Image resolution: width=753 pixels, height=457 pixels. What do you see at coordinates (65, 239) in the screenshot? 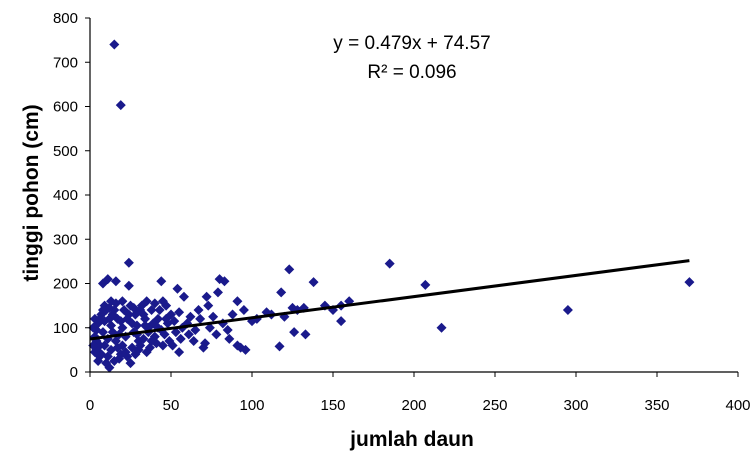
I see `y-tick-label: 300` at bounding box center [65, 239].